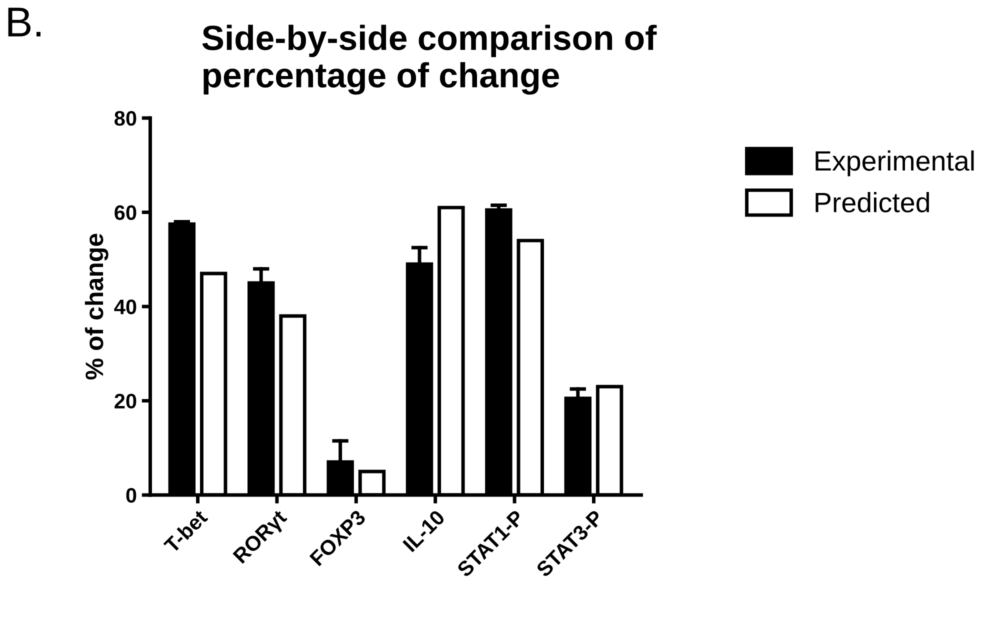  I want to click on y-tick-label: 60, so click(125, 212).